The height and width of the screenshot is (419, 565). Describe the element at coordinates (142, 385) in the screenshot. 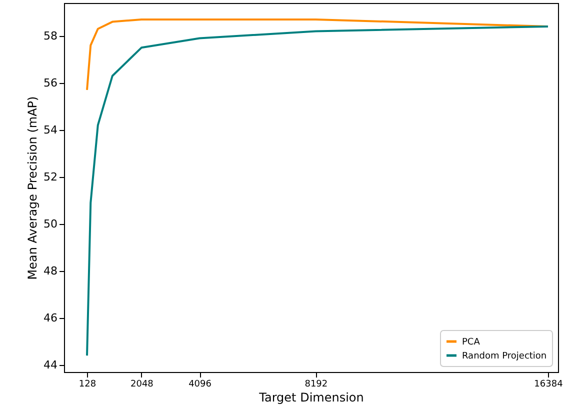

I see `x-tick-label: 2048` at that location.